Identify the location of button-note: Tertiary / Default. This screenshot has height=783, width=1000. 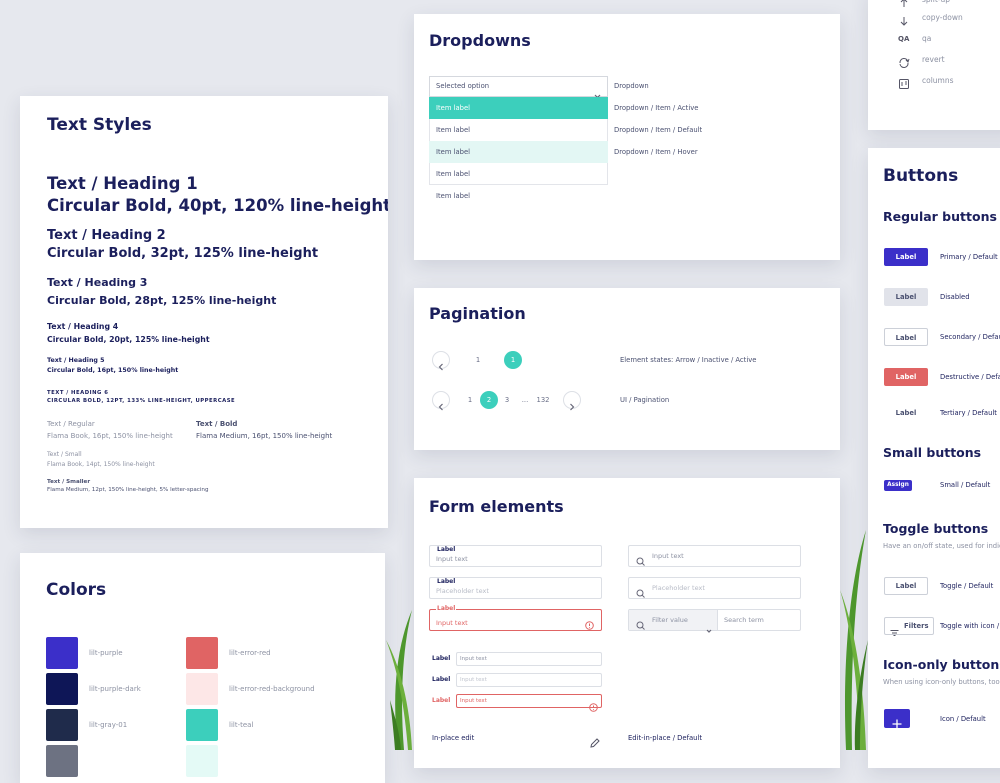
(968, 413).